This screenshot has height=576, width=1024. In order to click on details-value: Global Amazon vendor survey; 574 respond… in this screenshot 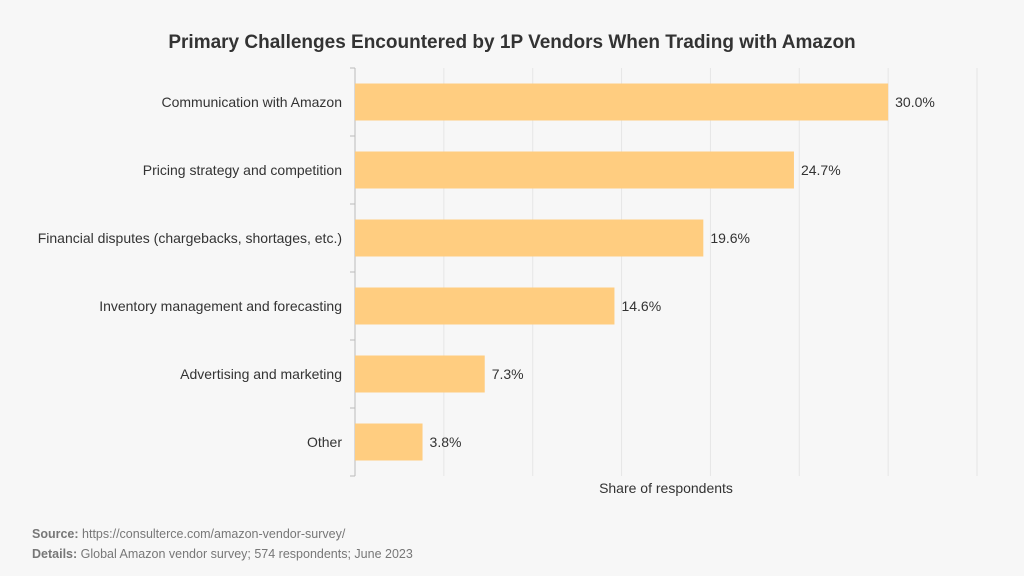, I will do `click(246, 554)`.